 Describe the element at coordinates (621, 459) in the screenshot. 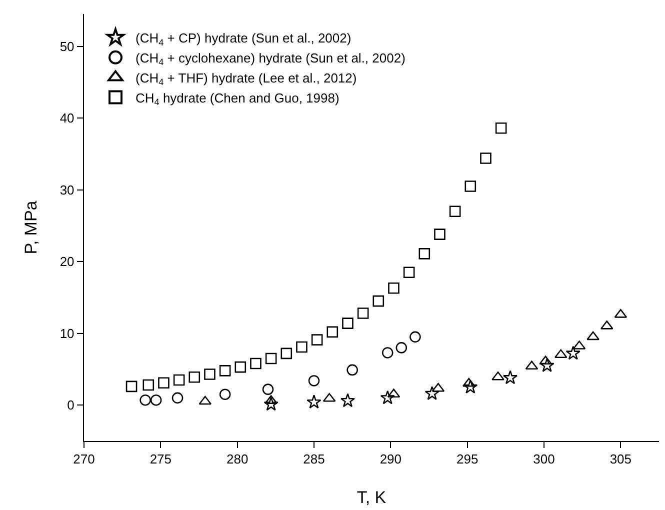

I see `x-tick-label: 305` at that location.